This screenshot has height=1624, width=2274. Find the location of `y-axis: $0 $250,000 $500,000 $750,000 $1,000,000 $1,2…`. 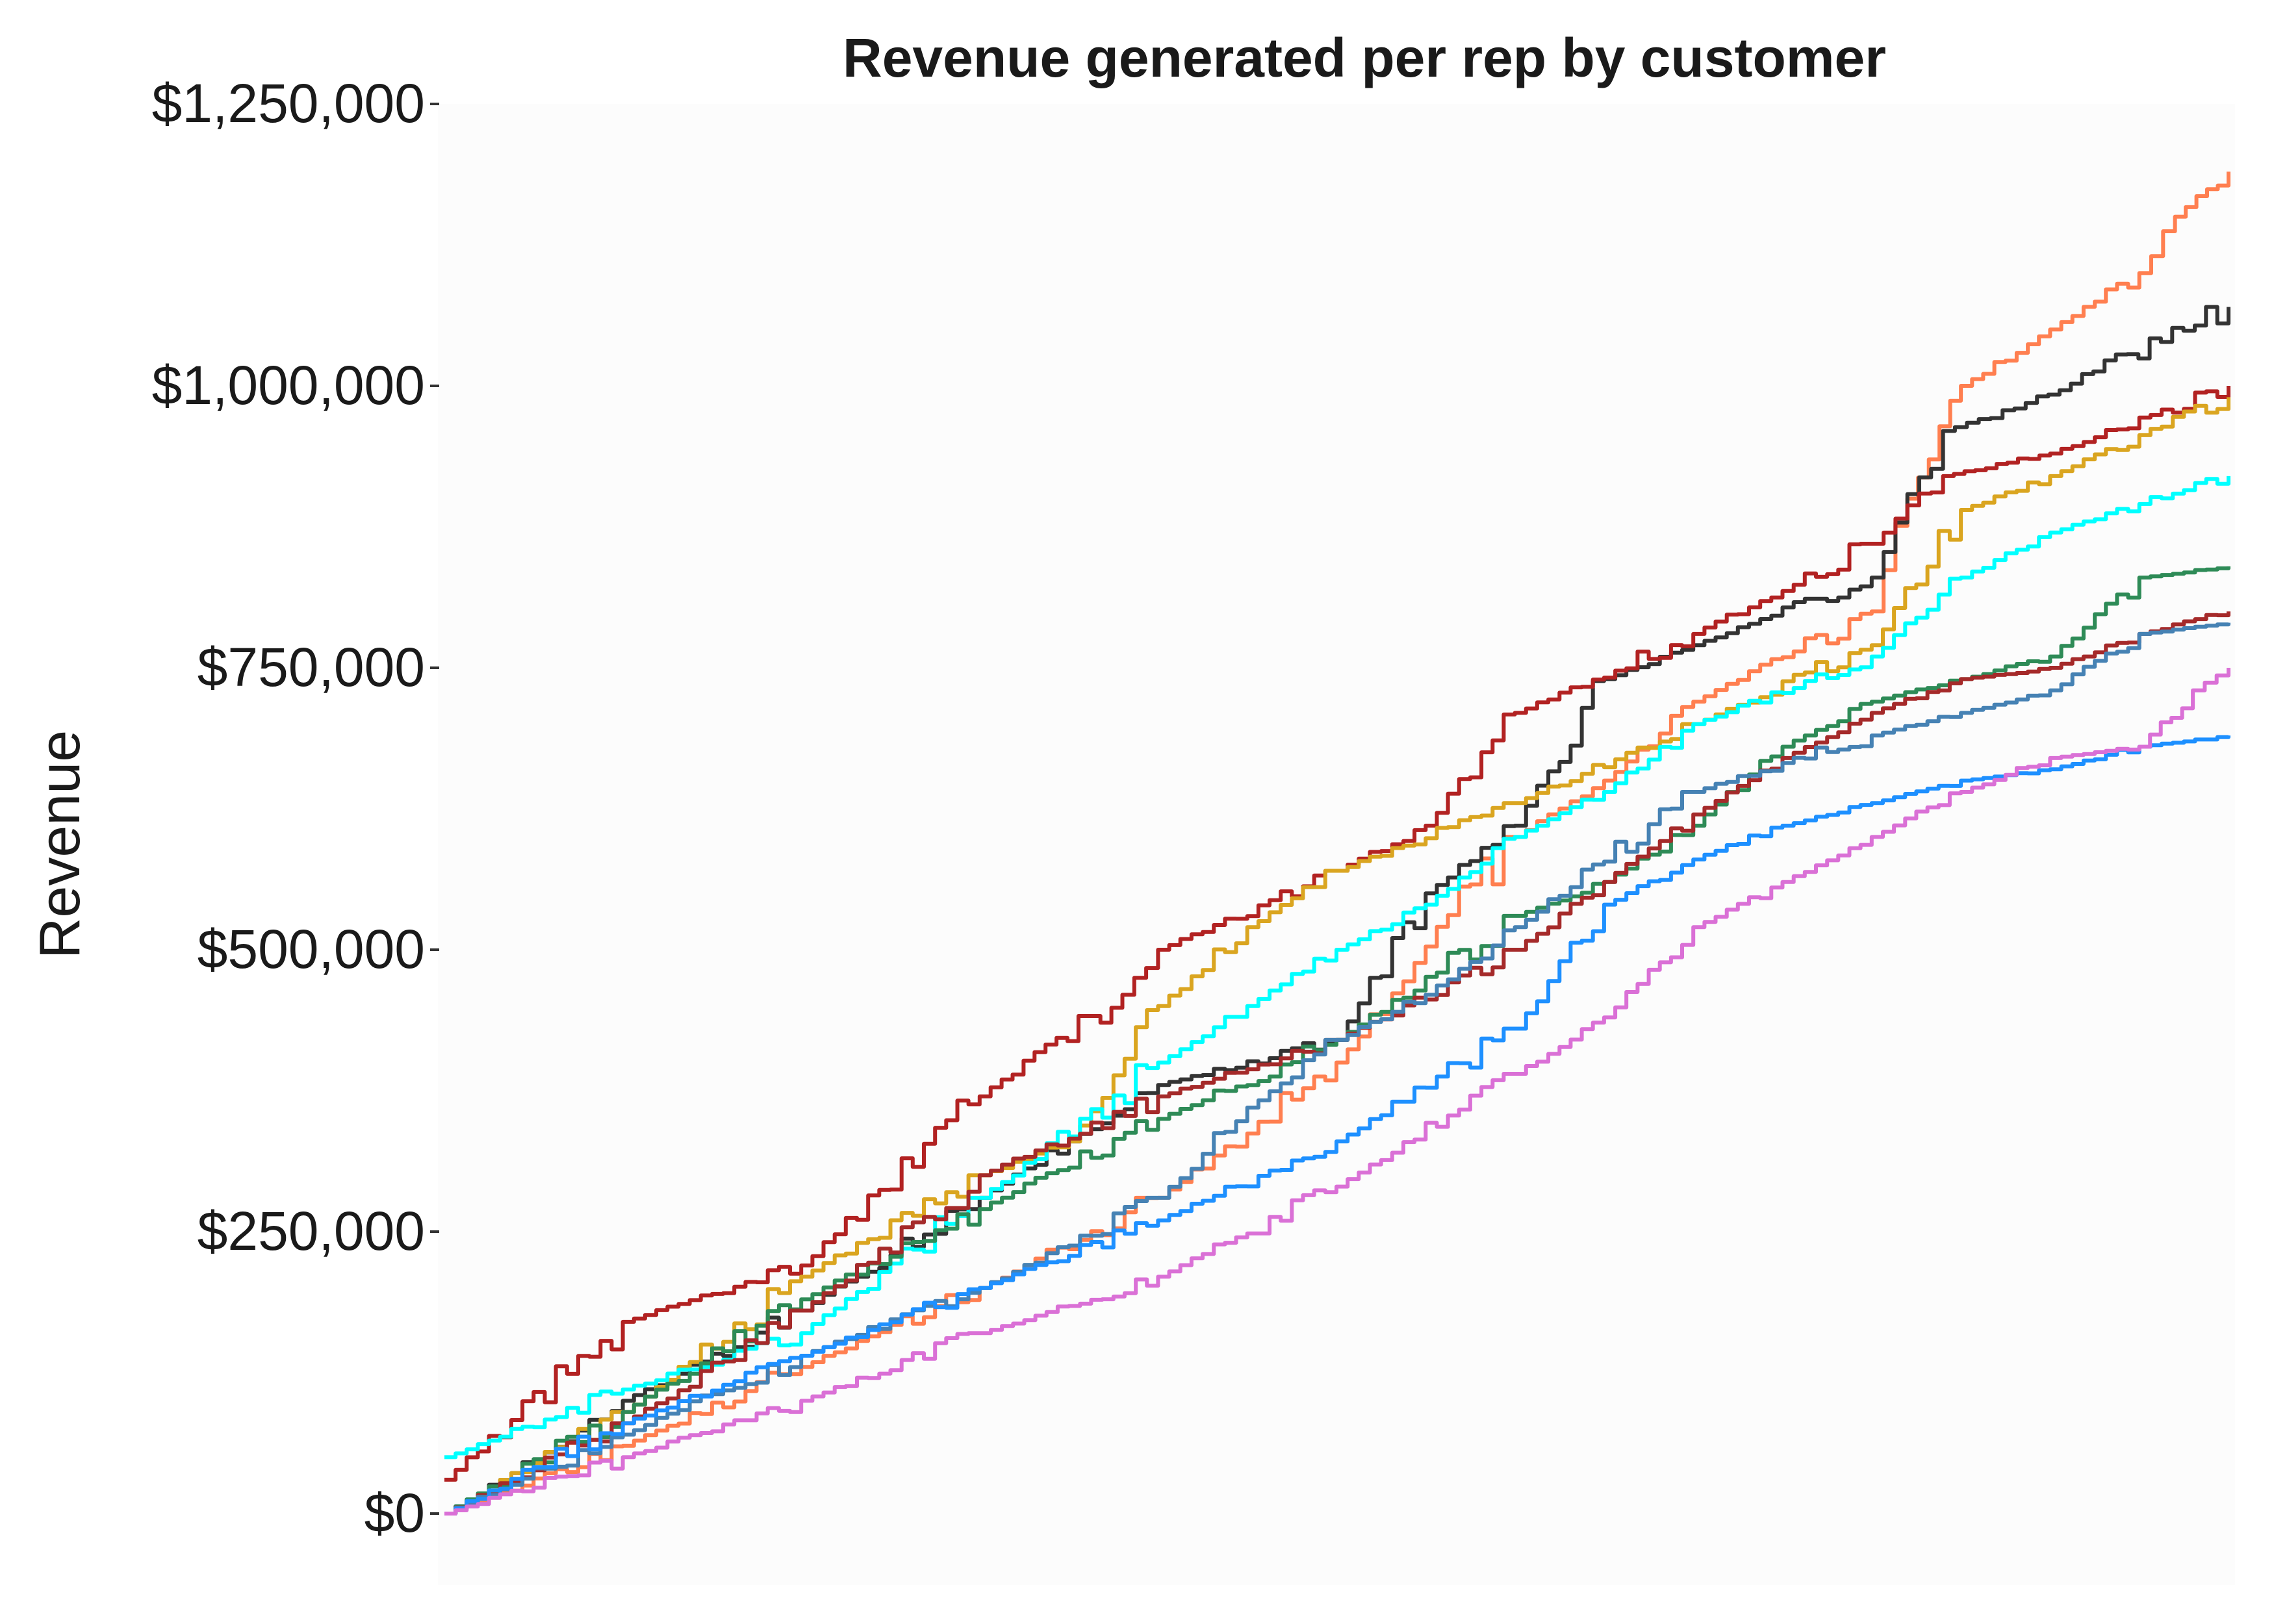

y-axis: $0 $250,000 $500,000 $750,000 $1,000,000 $1,2… is located at coordinates (295, 808).